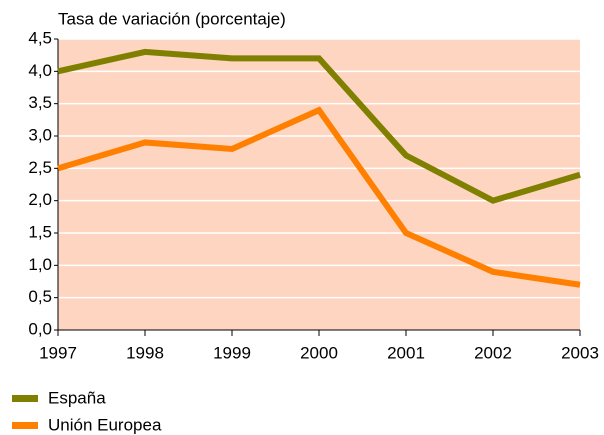 The image size is (604, 435). Describe the element at coordinates (40, 199) in the screenshot. I see `y-tick-label: 2,0` at that location.